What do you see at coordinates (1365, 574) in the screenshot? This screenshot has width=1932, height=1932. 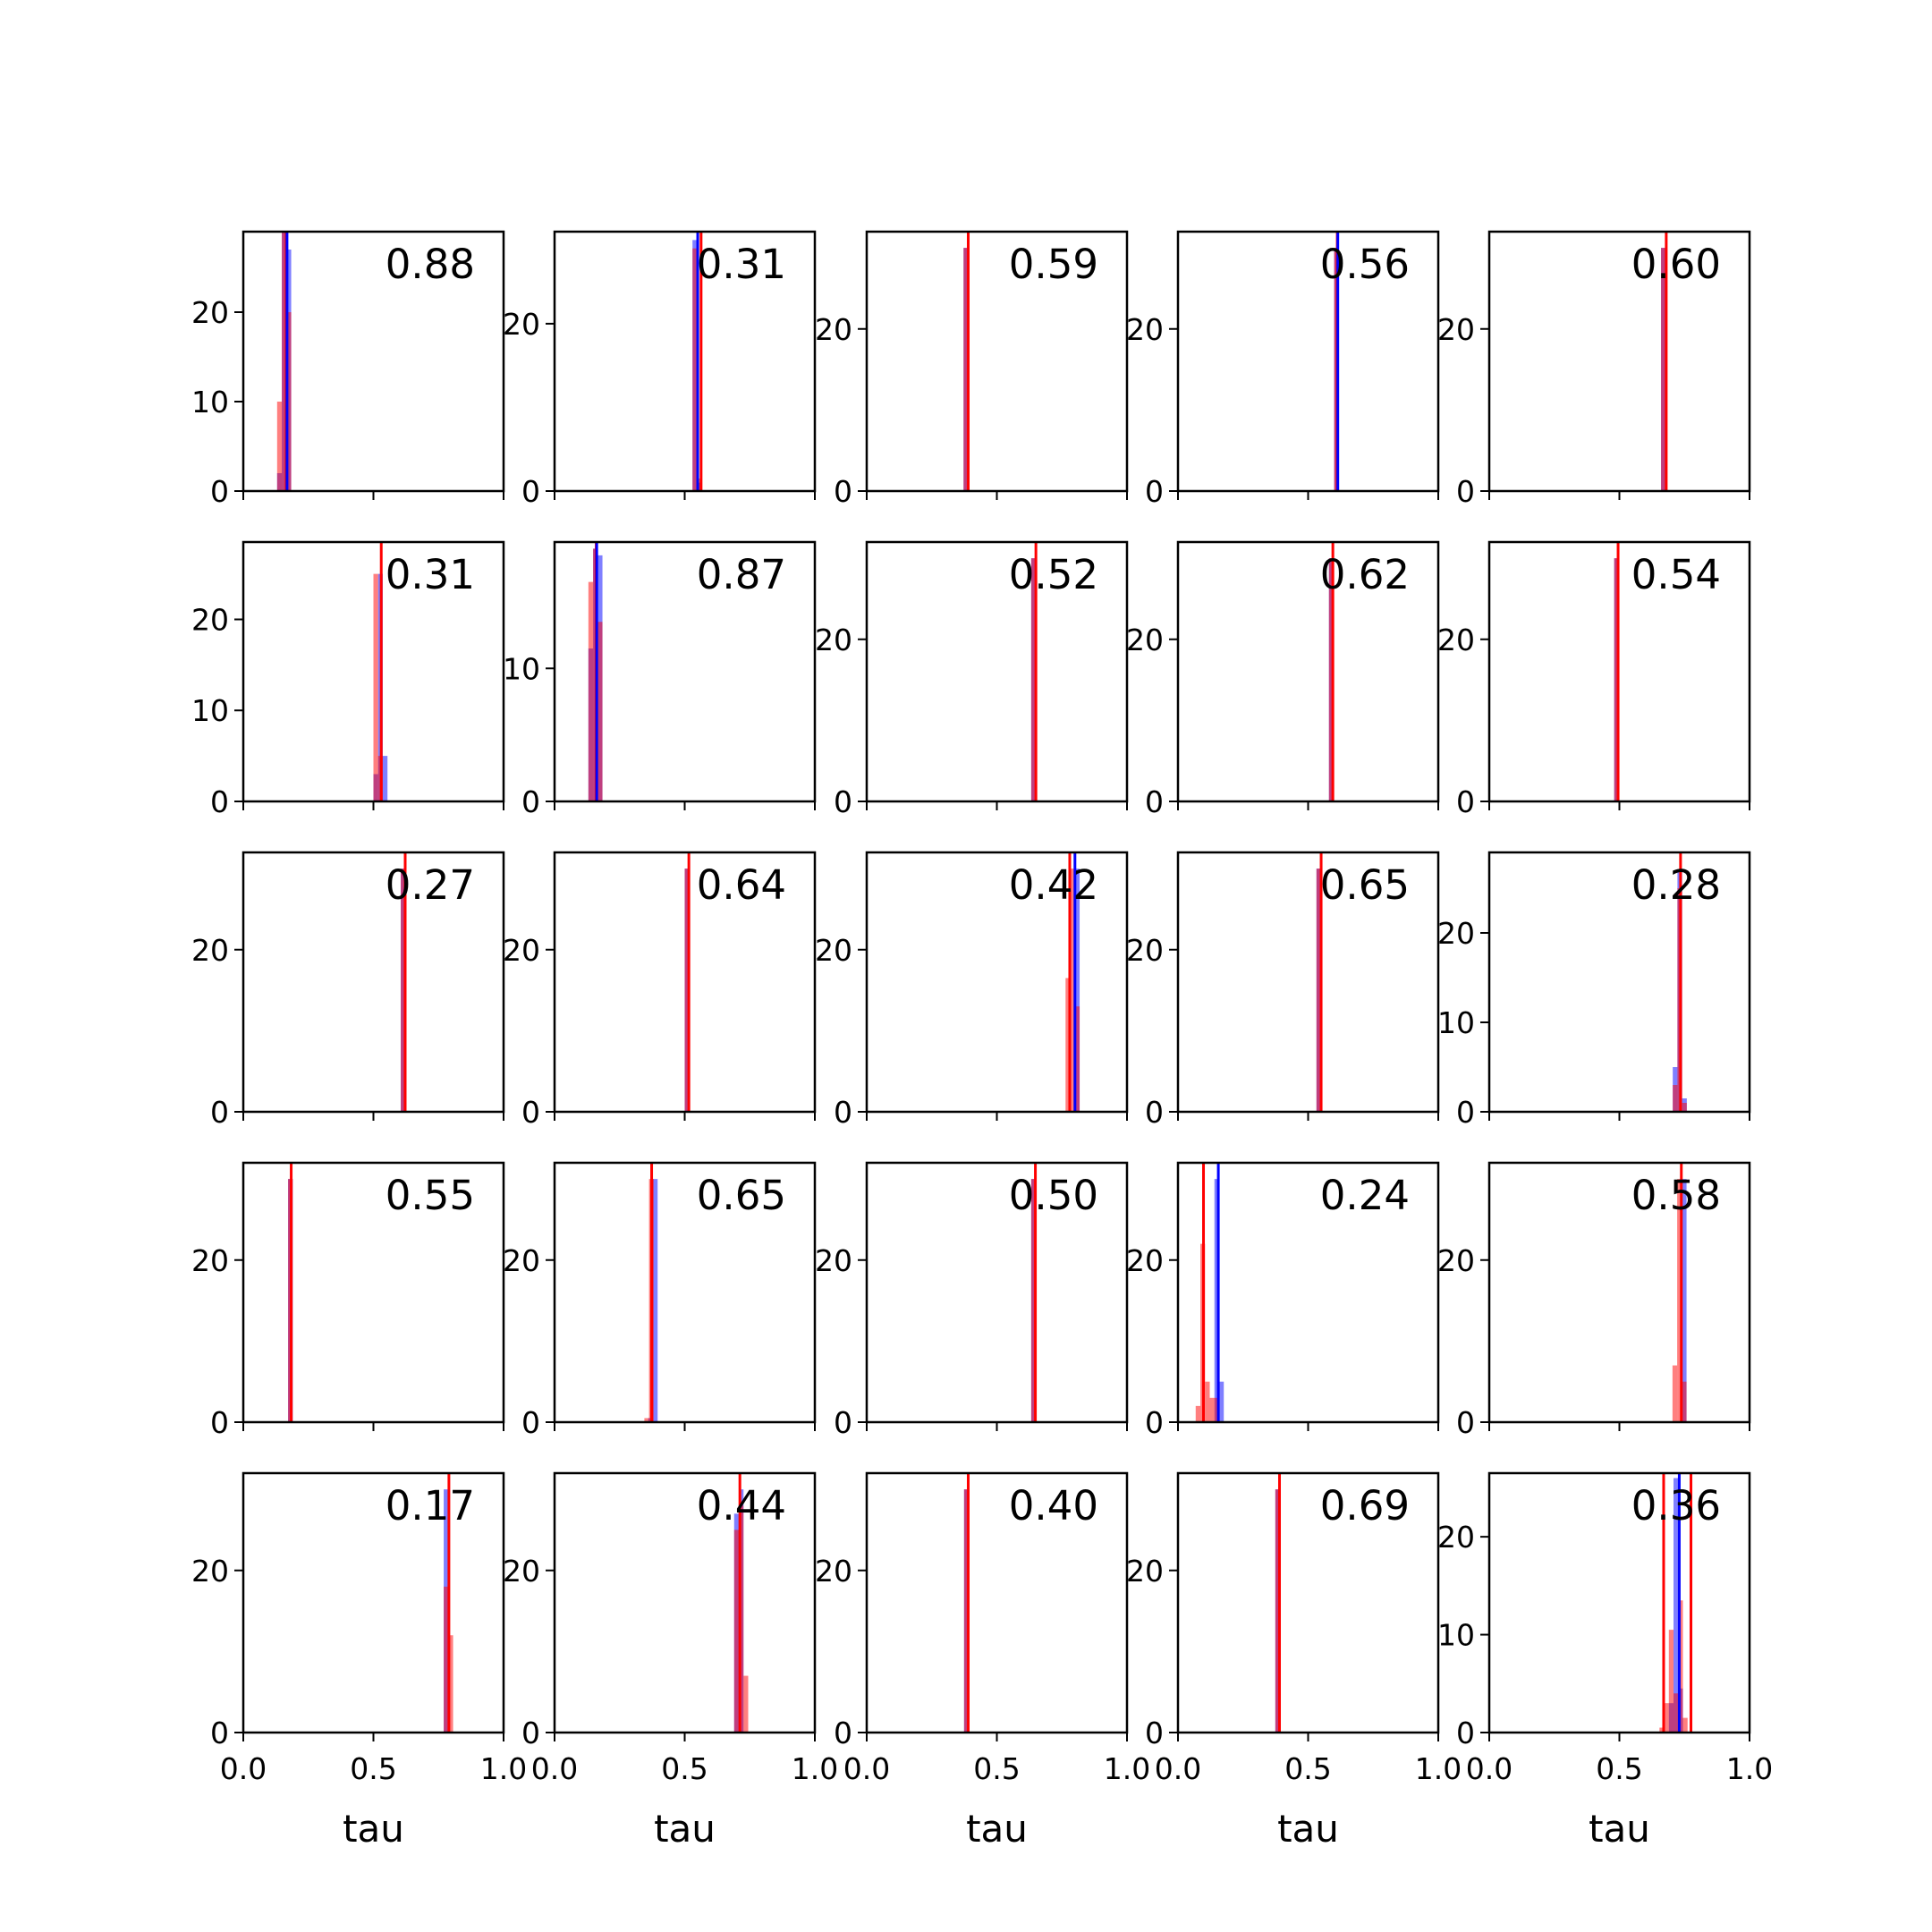 I see `panel-value-label: 0.62` at bounding box center [1365, 574].